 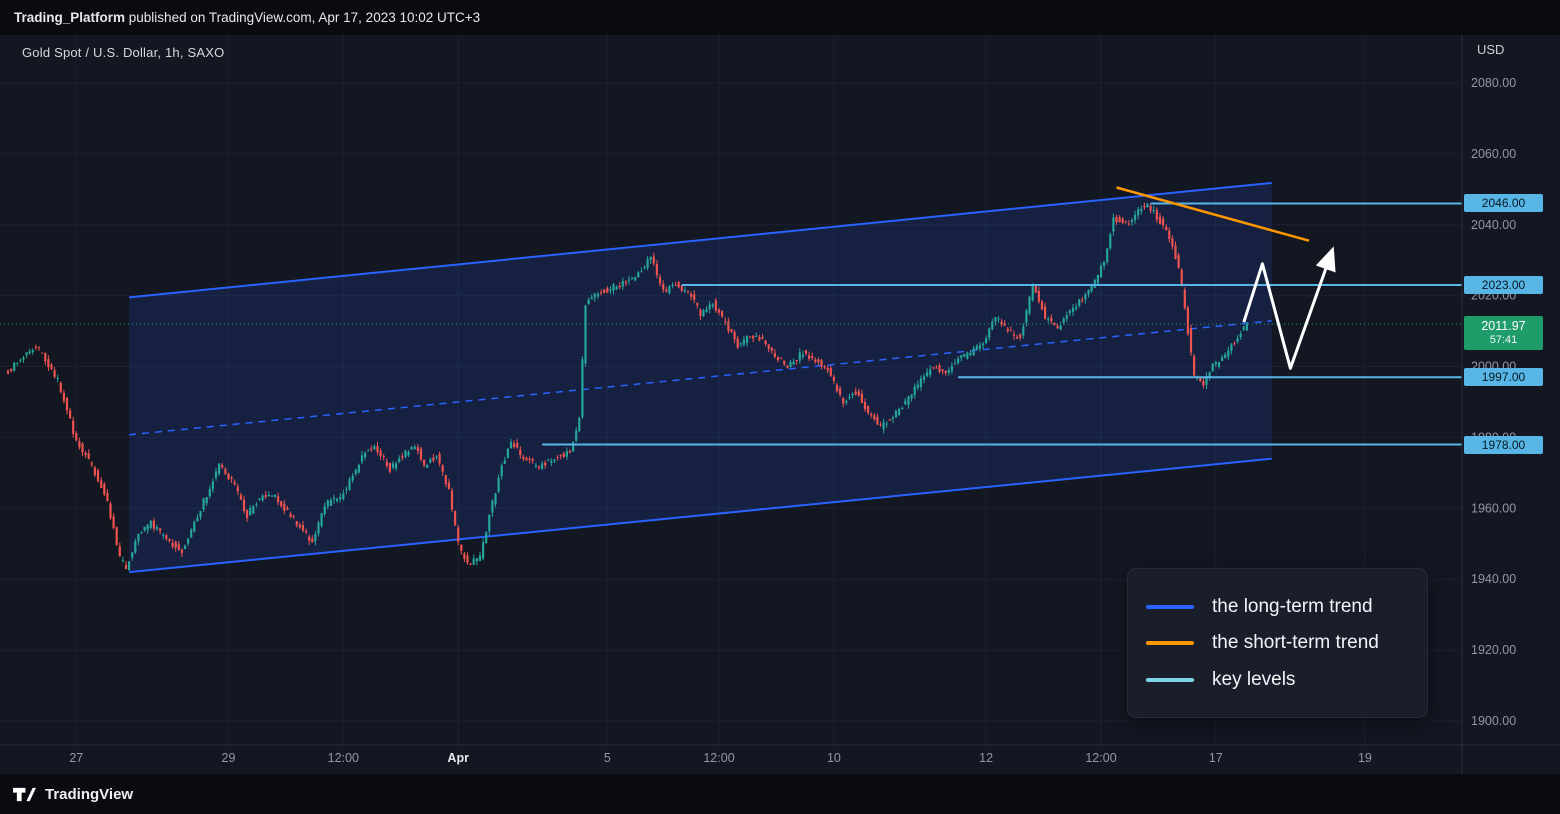 I want to click on time-axis-labels: 27 29 12:00 Apr 5 12:00 10 12 12:00 17 19, so click(x=720, y=758).